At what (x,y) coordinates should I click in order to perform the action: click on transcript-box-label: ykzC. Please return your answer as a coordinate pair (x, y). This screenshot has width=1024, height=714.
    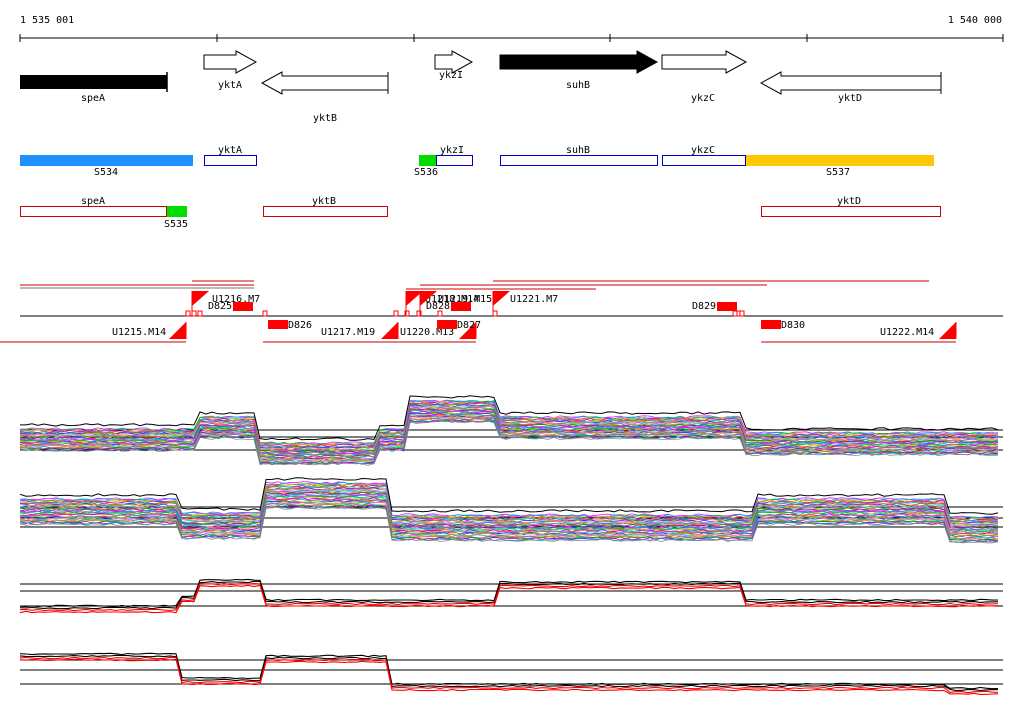
    Looking at the image, I should click on (703, 150).